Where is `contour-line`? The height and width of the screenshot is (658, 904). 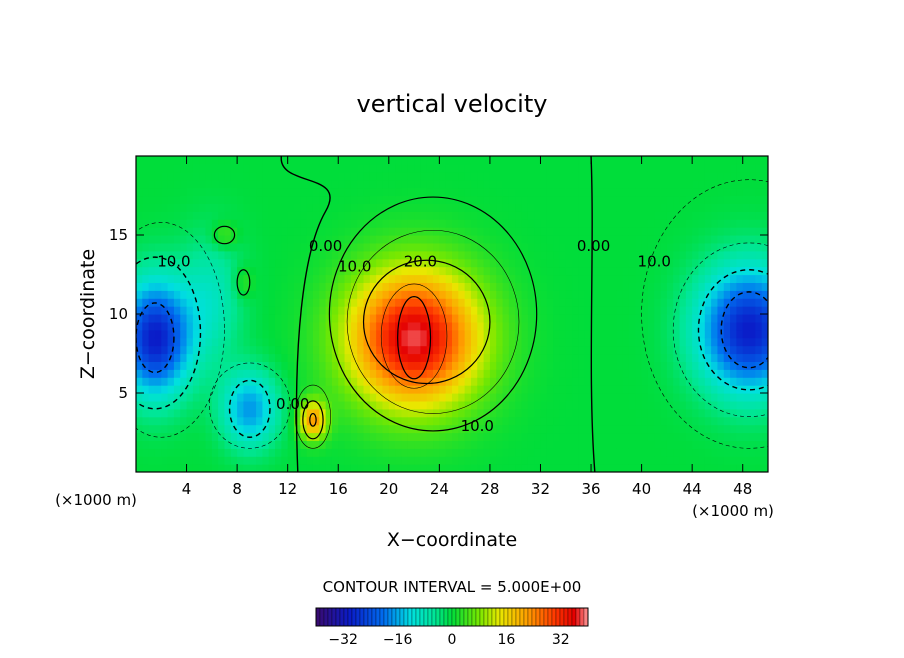
contour-line is located at coordinates (744, 330).